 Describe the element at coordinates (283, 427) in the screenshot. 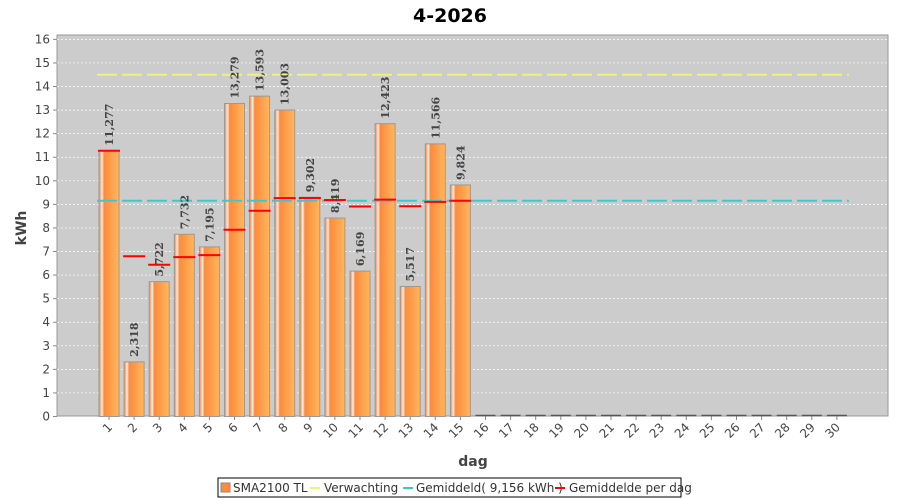

I see `x-tick-label: 8` at that location.